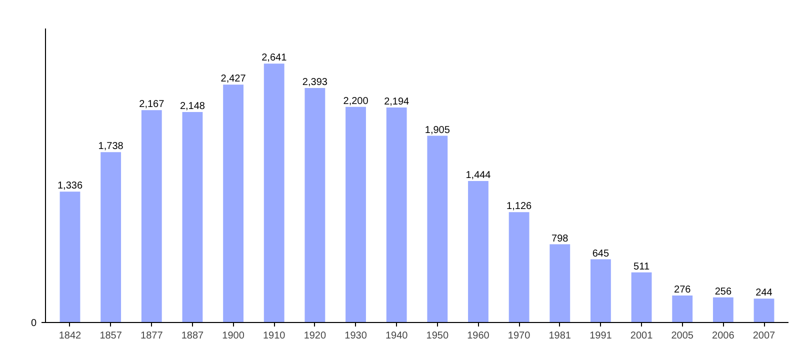  Describe the element at coordinates (233, 79) in the screenshot. I see `data-label: 2,427` at that location.